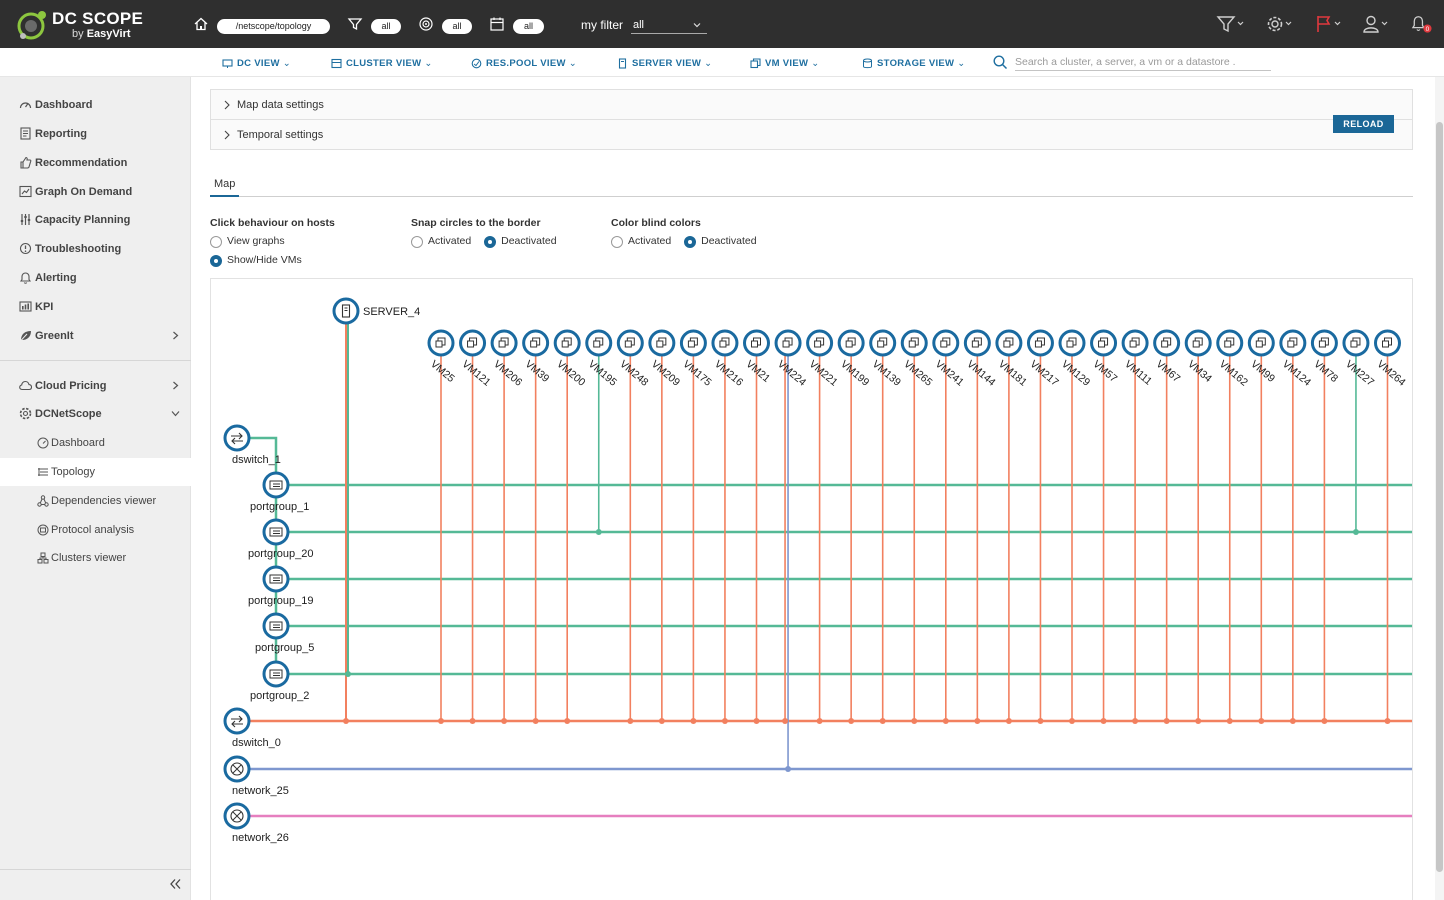 The height and width of the screenshot is (900, 1444). I want to click on portgroup-node: portgroup_1, so click(279, 492).